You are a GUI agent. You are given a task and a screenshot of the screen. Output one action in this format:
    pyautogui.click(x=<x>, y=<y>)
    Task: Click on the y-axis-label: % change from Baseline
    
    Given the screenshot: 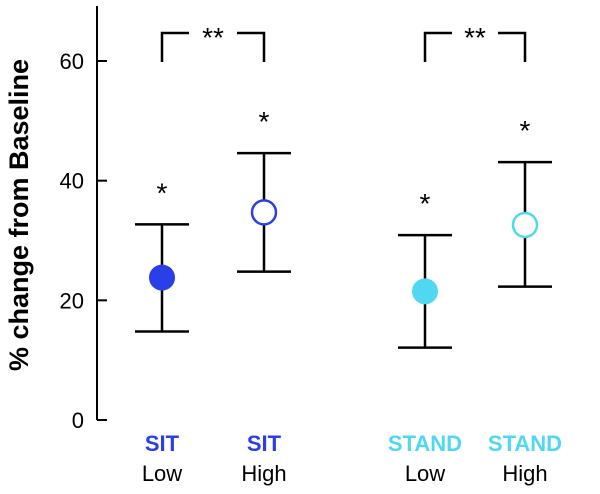 What is the action you would take?
    pyautogui.click(x=19, y=215)
    